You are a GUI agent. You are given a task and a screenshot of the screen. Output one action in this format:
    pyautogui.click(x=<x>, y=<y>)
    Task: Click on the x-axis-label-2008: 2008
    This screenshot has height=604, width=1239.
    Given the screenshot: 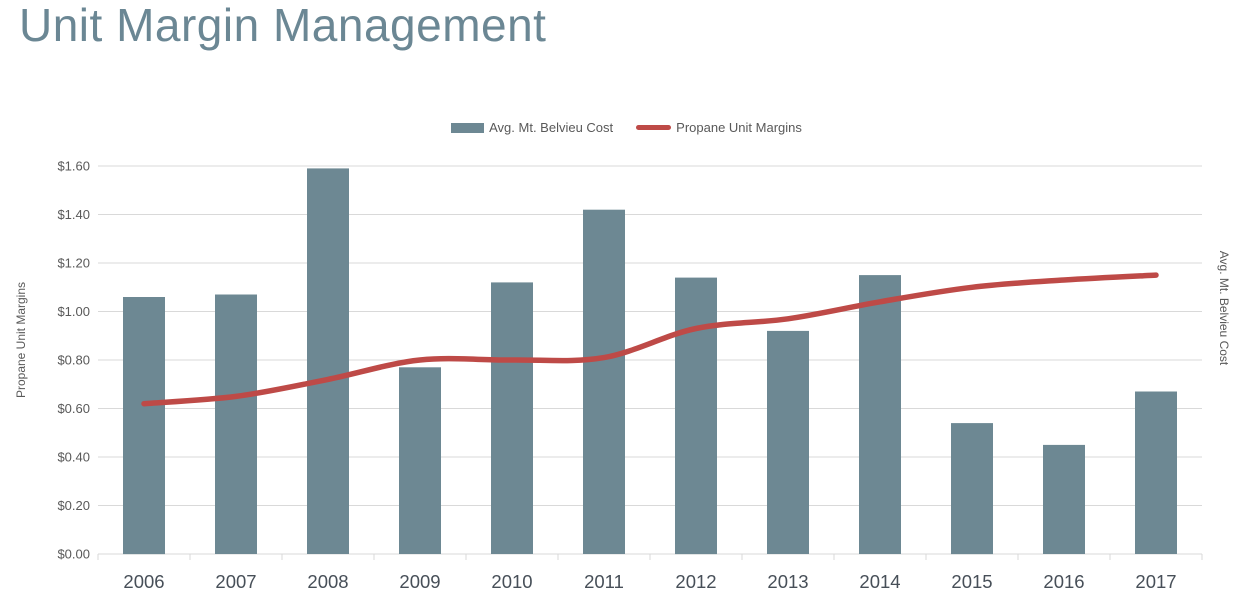 What is the action you would take?
    pyautogui.click(x=327, y=581)
    